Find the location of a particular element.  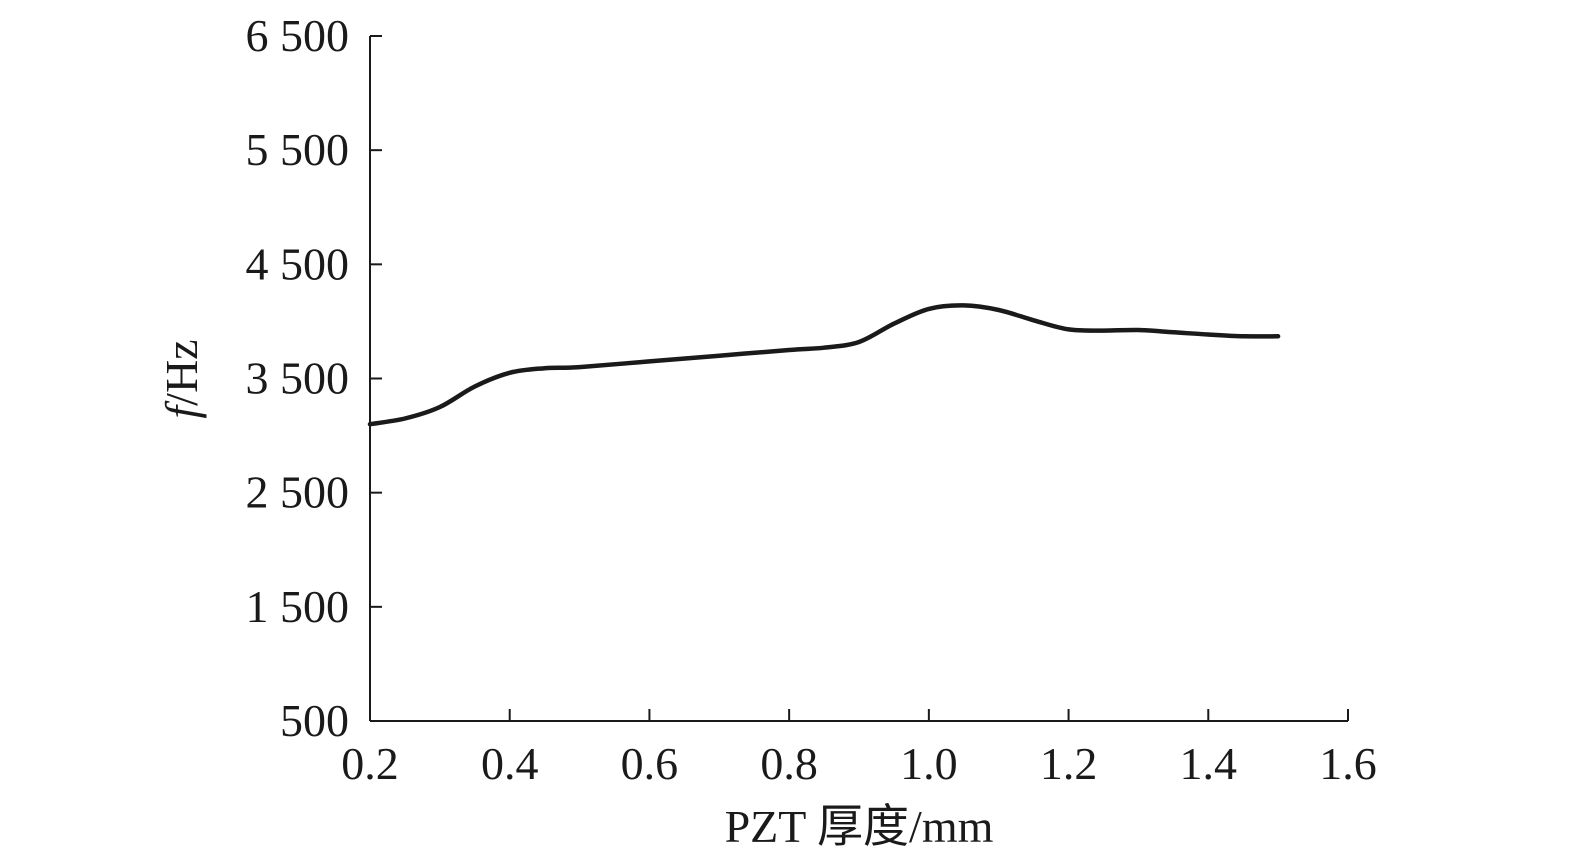

x-tick-label: 0.4 is located at coordinates (510, 763).